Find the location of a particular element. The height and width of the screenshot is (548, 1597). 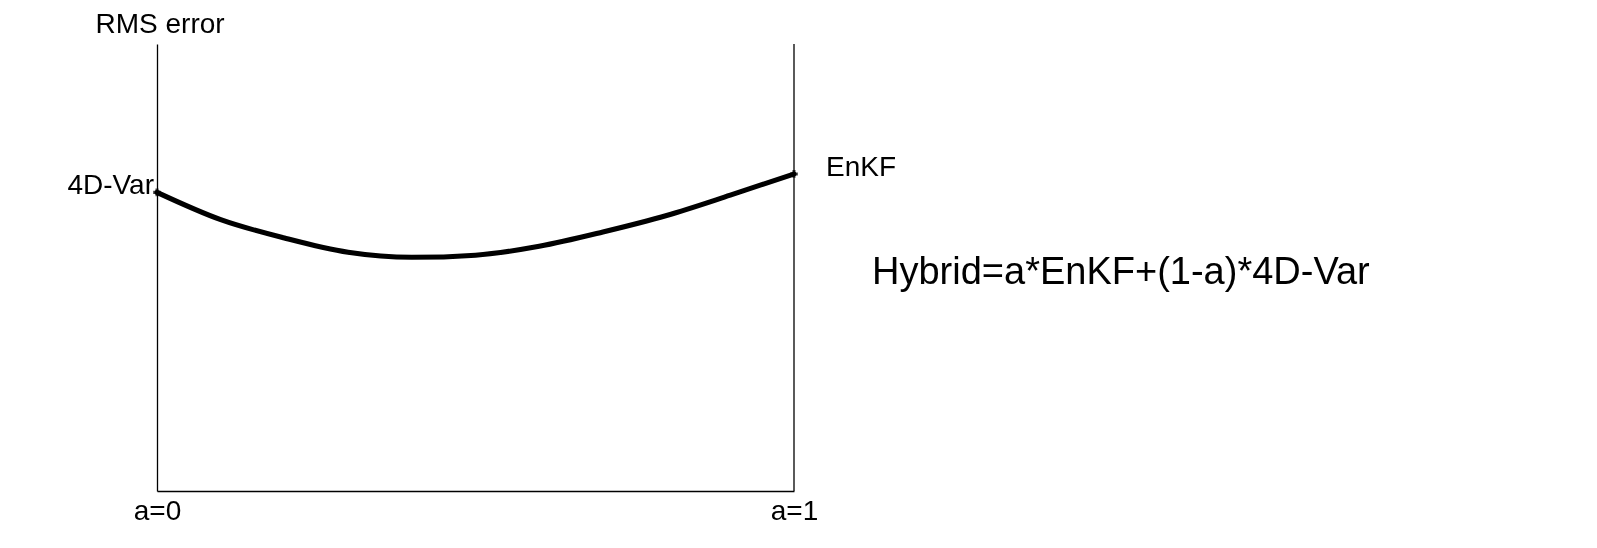

annotation: 4D-Var is located at coordinates (110, 185).